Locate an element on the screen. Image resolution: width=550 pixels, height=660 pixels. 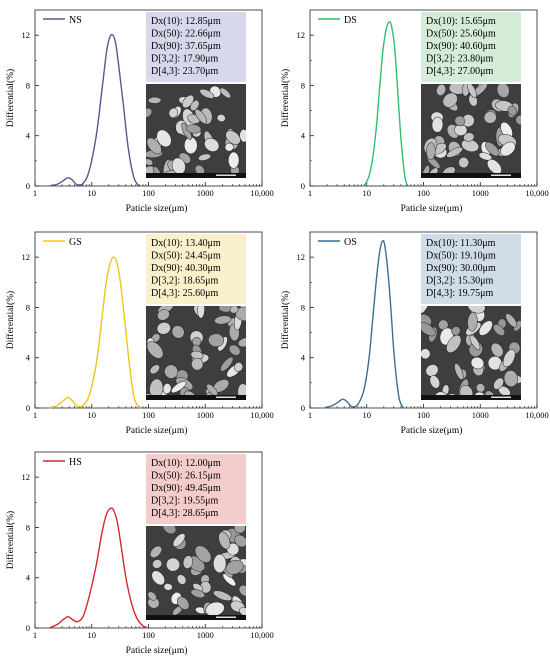
stats-line-dx-50: Dx(50): 19.10μm is located at coordinates (461, 256).